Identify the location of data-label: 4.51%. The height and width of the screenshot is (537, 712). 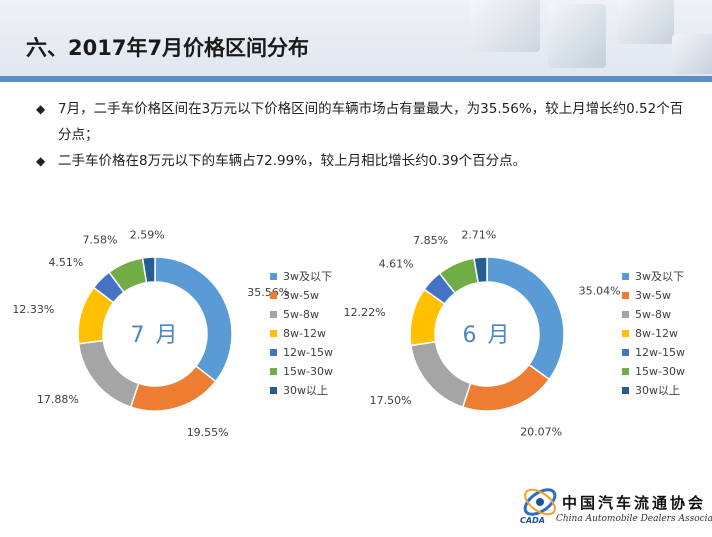
(65, 262).